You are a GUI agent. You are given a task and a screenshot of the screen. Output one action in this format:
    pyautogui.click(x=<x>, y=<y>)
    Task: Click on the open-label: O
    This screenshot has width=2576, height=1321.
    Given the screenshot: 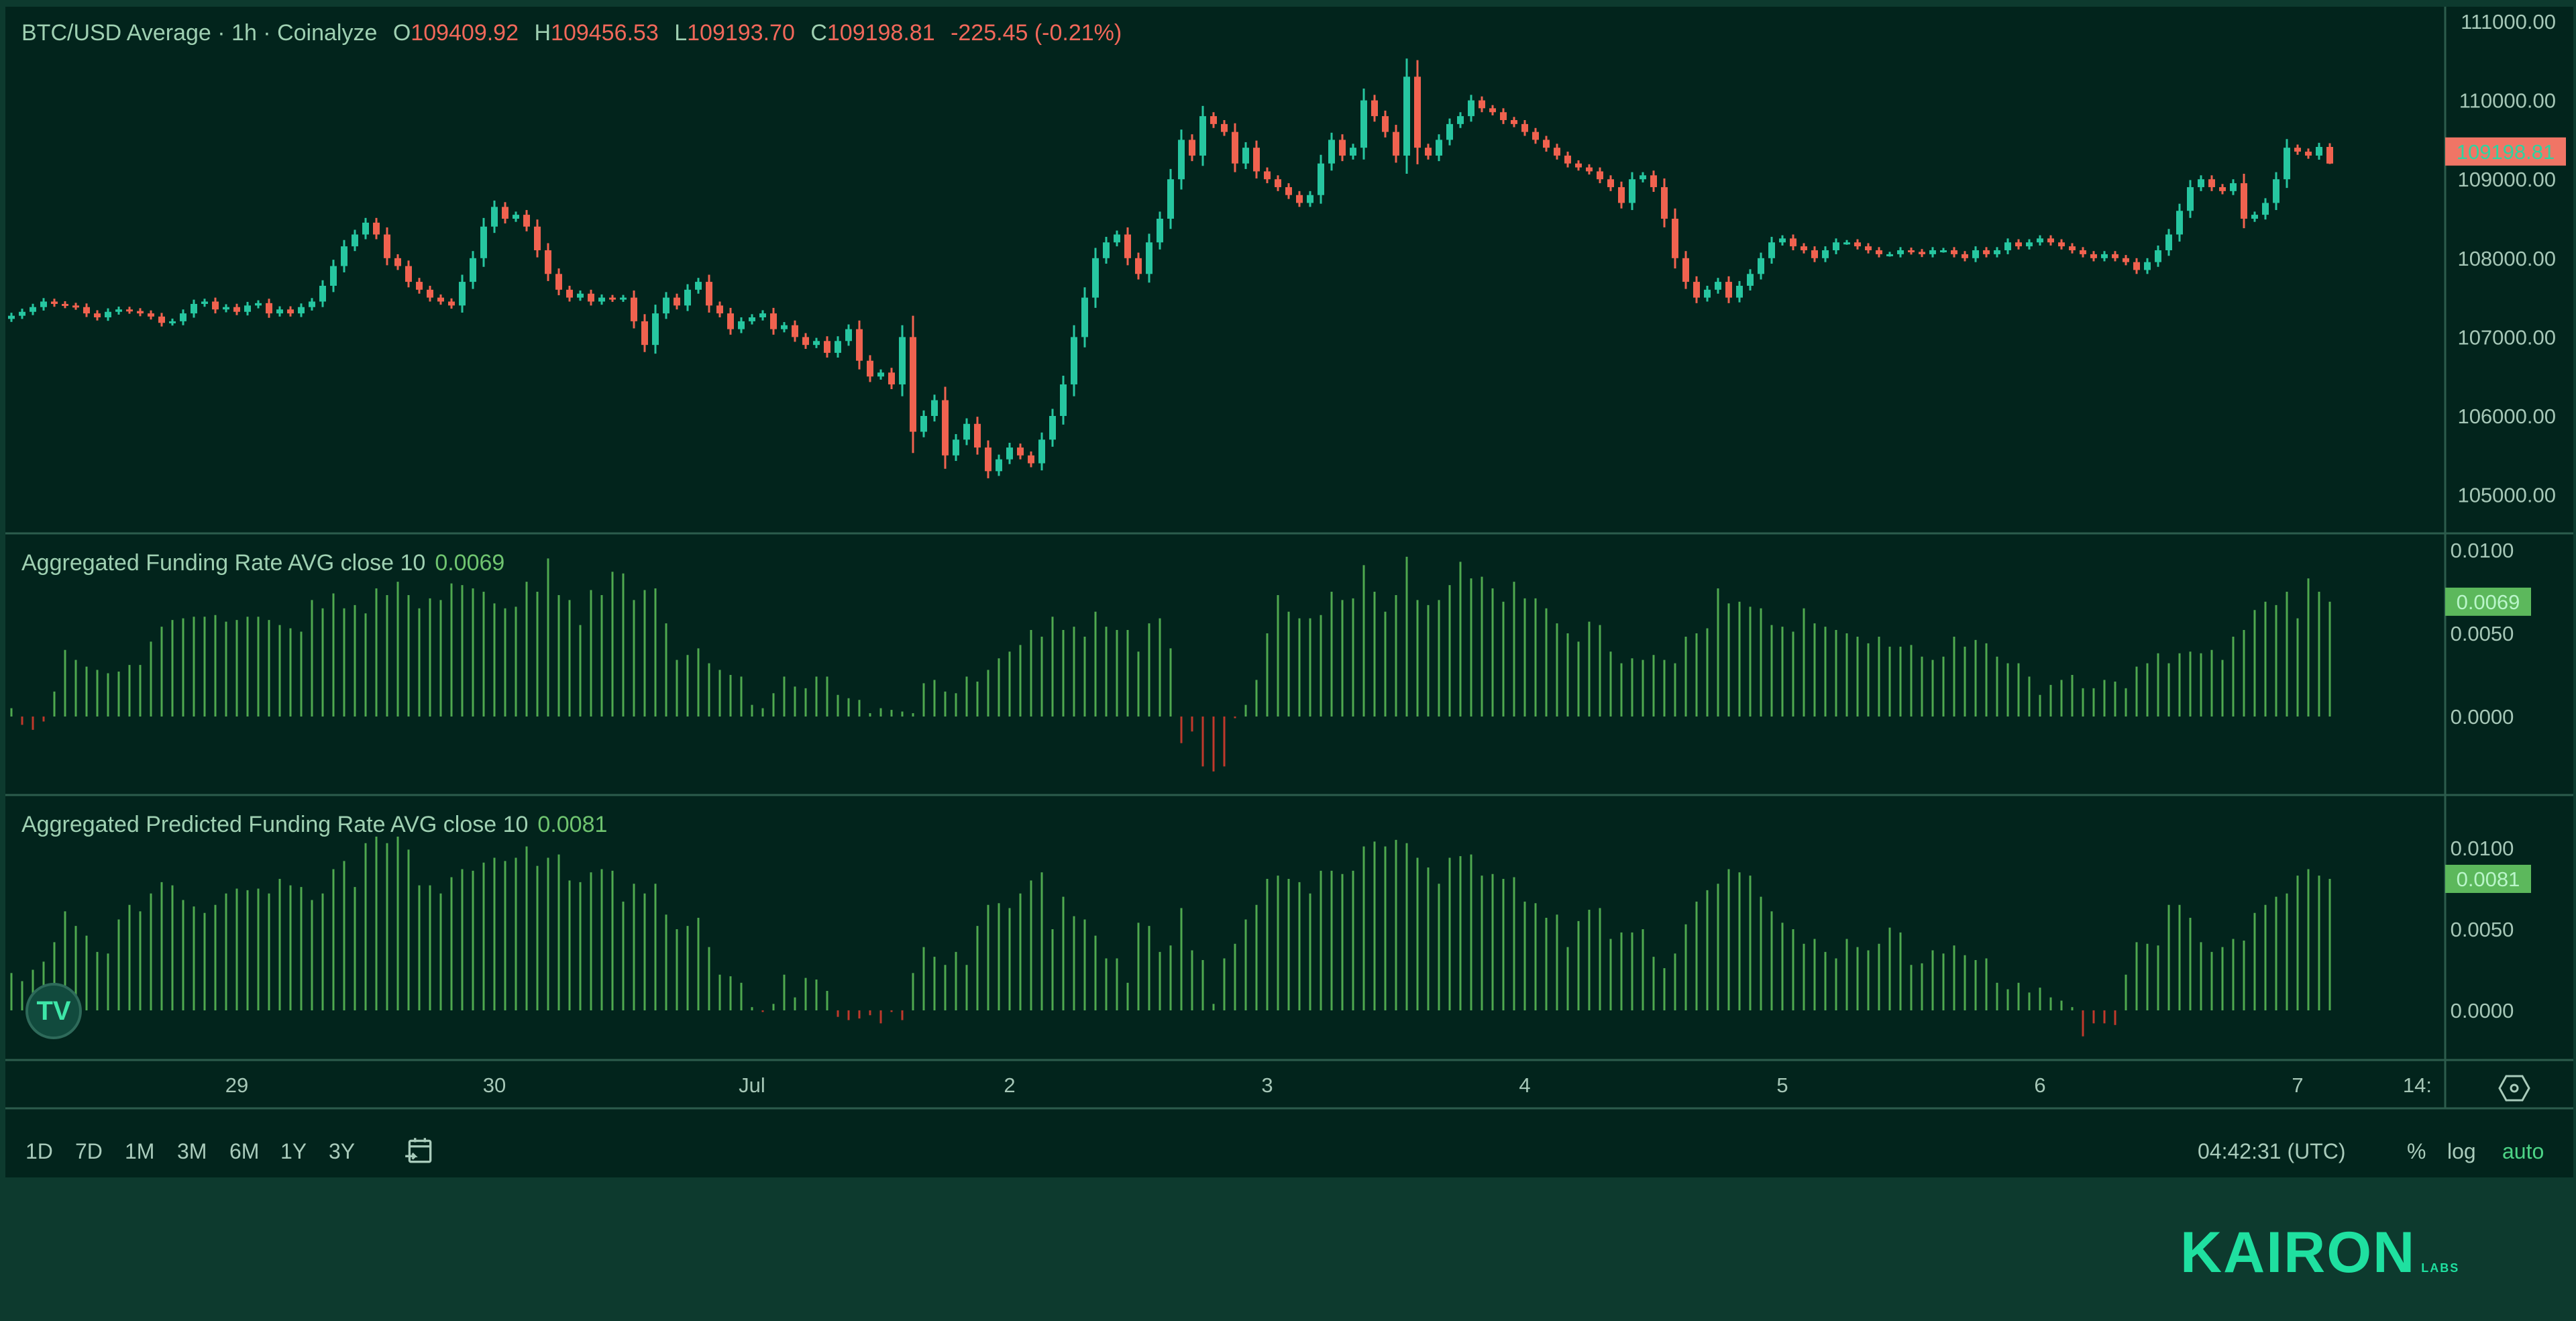 What is the action you would take?
    pyautogui.click(x=401, y=33)
    